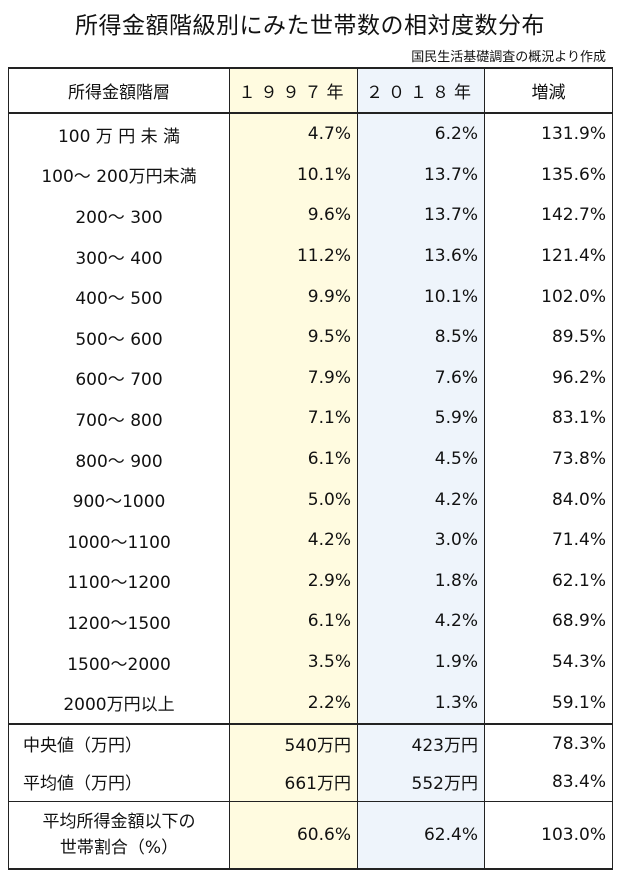 Image resolution: width=620 pixels, height=890 pixels. I want to click on summary-value-2018: 62.4%, so click(421, 835).